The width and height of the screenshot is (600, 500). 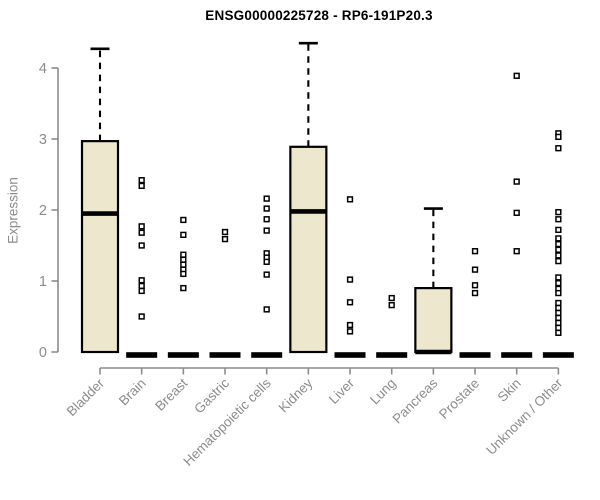 I want to click on x-tick-label: Gastric, so click(x=211, y=395).